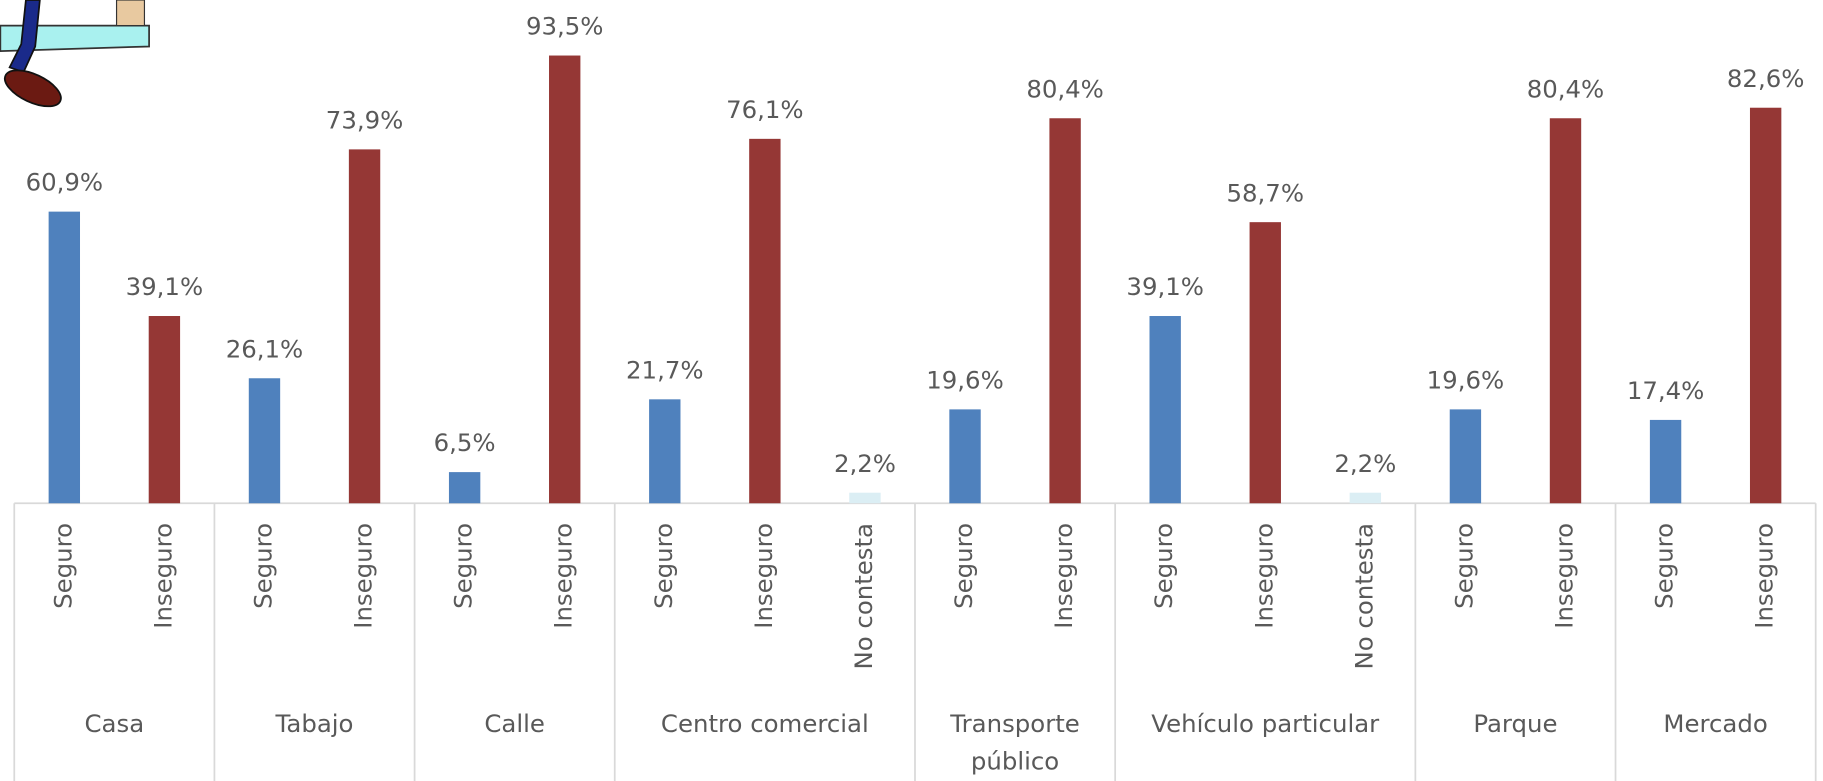  I want to click on value-label: 76,1%, so click(764, 109).